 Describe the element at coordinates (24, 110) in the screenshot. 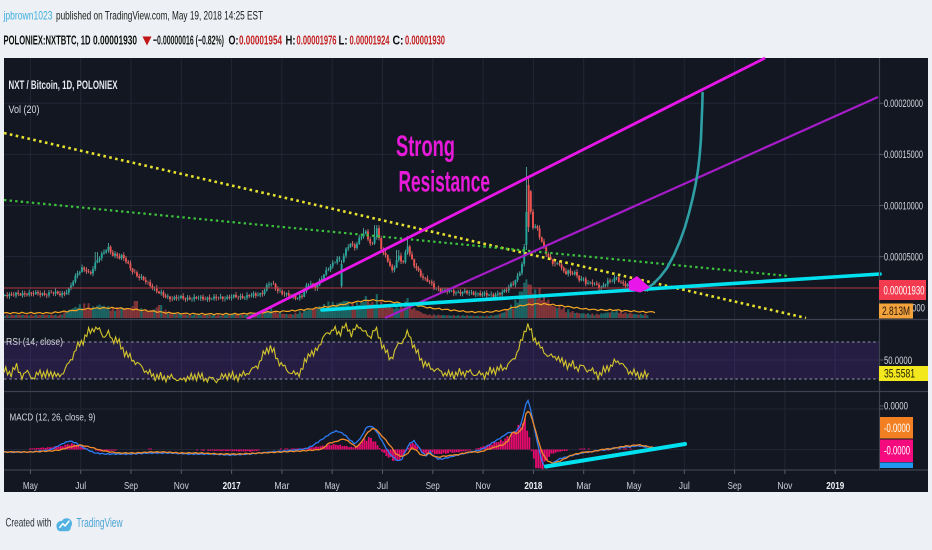

I see `svg-text: Vol (20)` at that location.